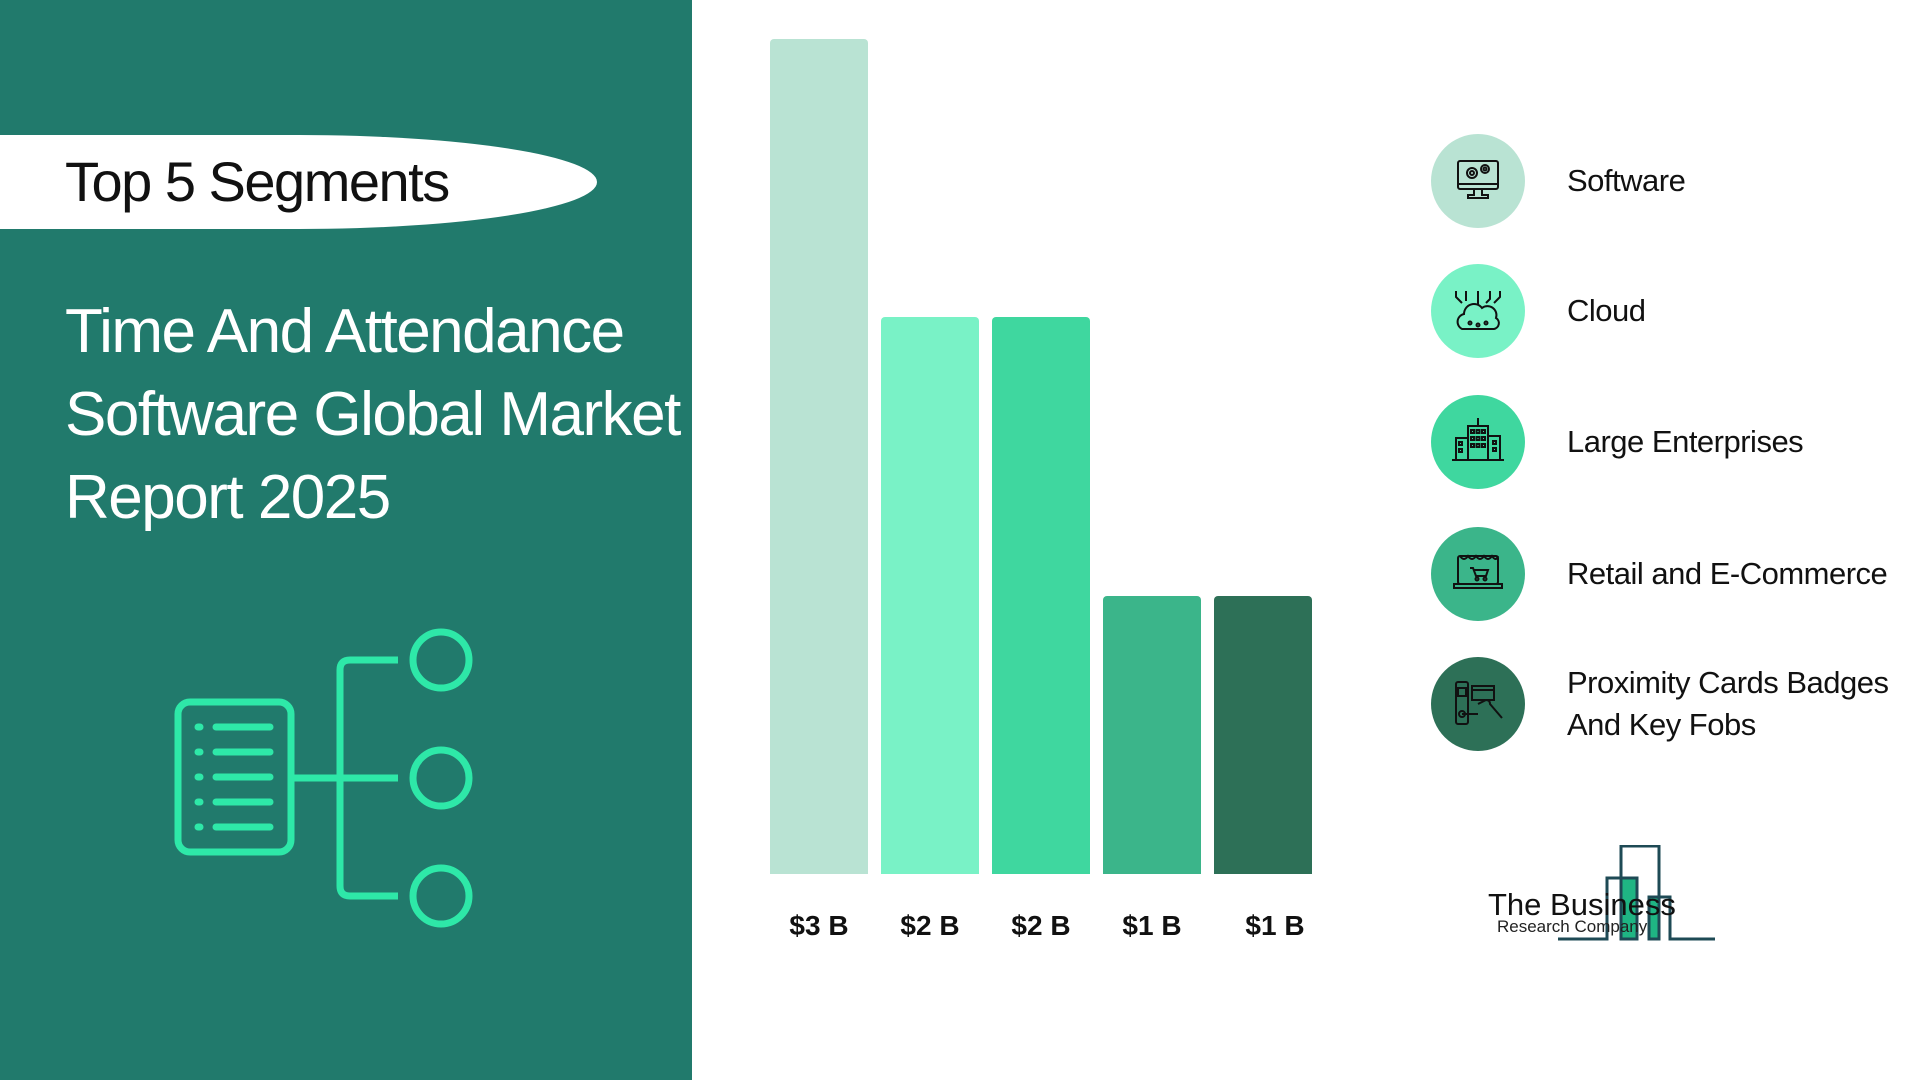 The image size is (1920, 1080). I want to click on bar-value-label: $3 B, so click(819, 925).